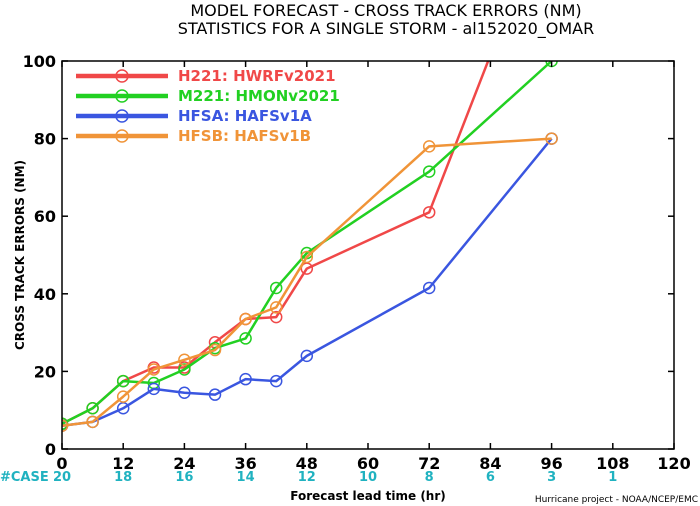 The width and height of the screenshot is (700, 506). What do you see at coordinates (245, 463) in the screenshot?
I see `x-tick-label-3: 36` at bounding box center [245, 463].